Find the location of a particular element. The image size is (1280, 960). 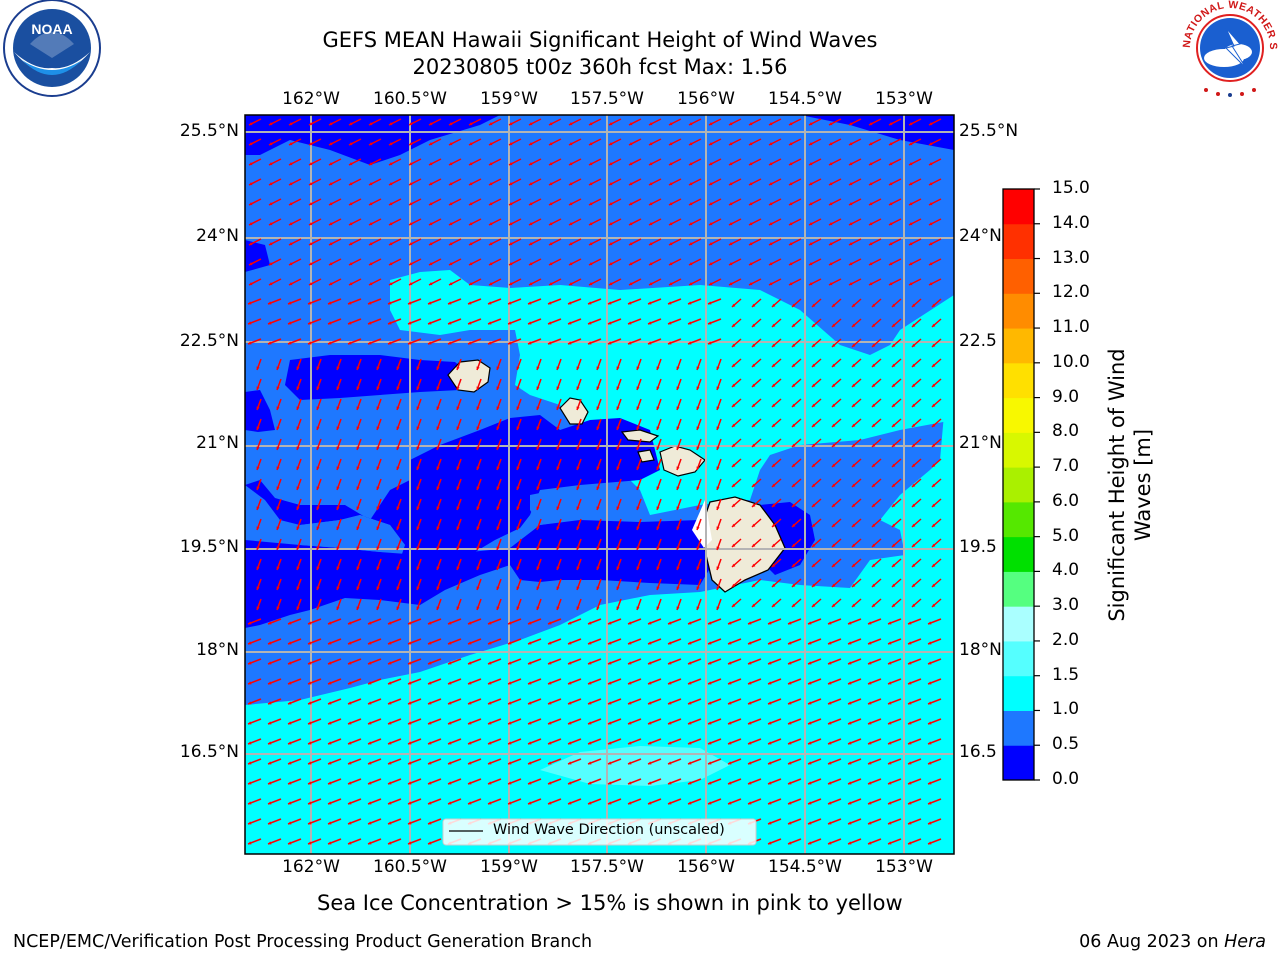

lon-label-bottom: 156°W is located at coordinates (706, 867).